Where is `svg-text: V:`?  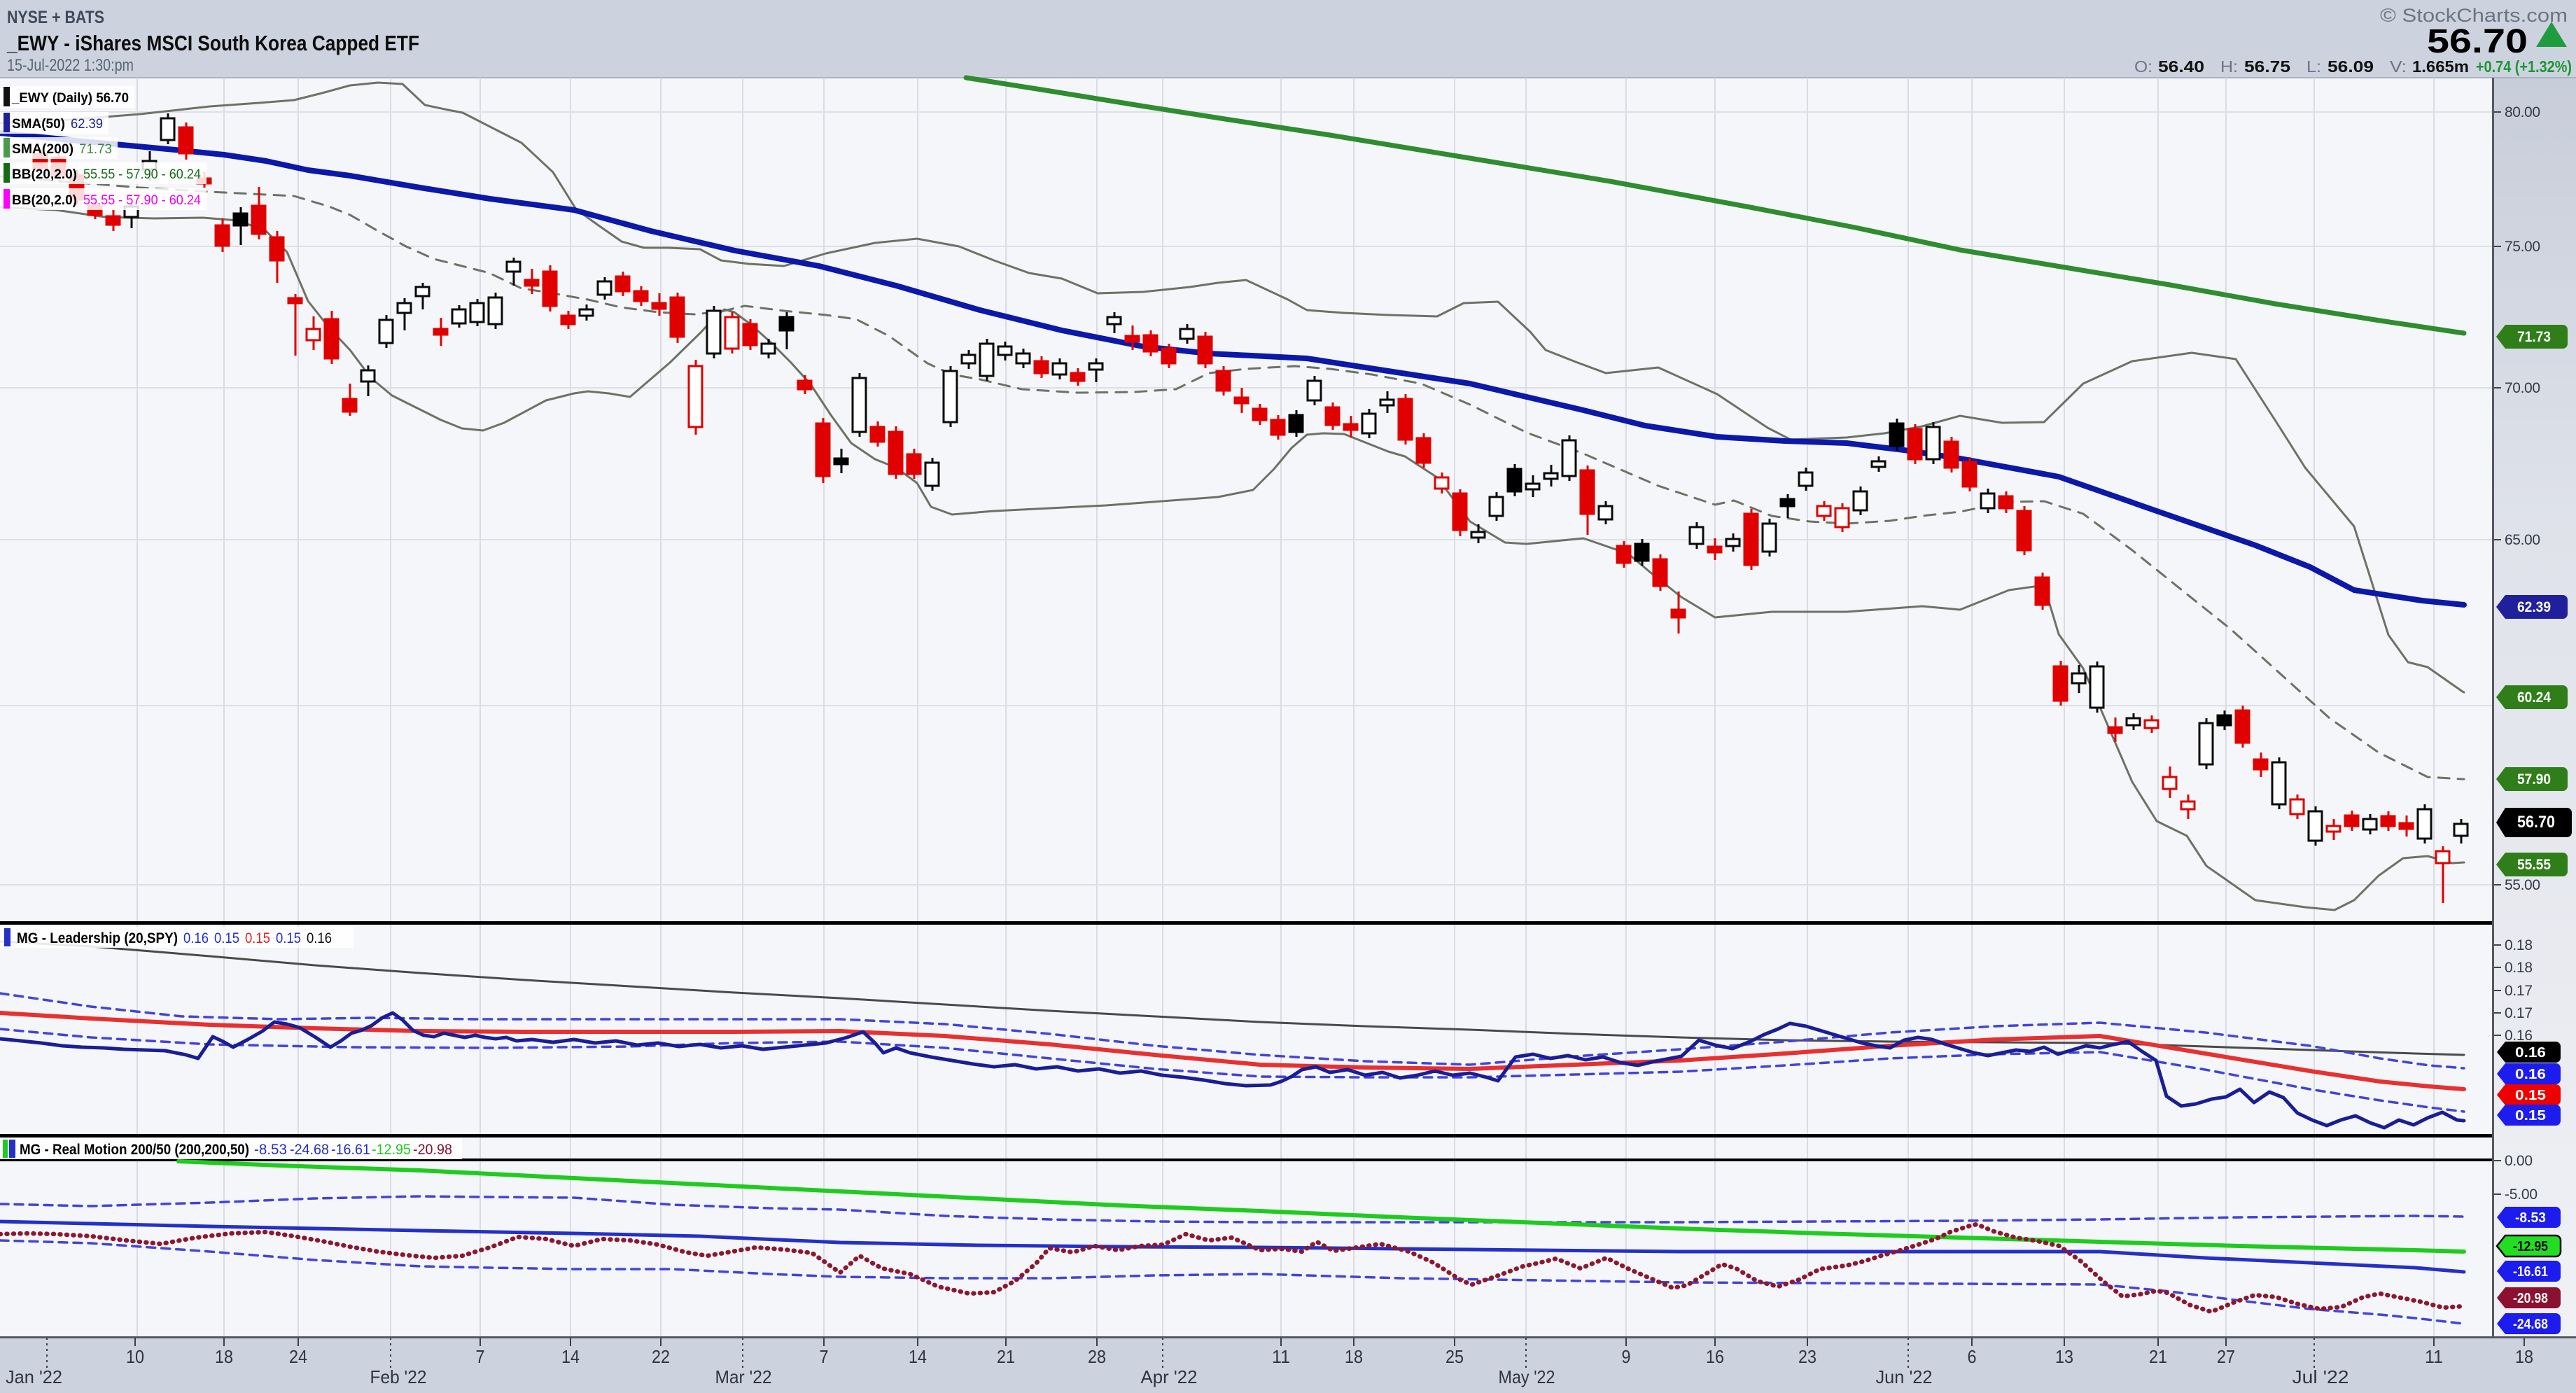 svg-text: V: is located at coordinates (2398, 66).